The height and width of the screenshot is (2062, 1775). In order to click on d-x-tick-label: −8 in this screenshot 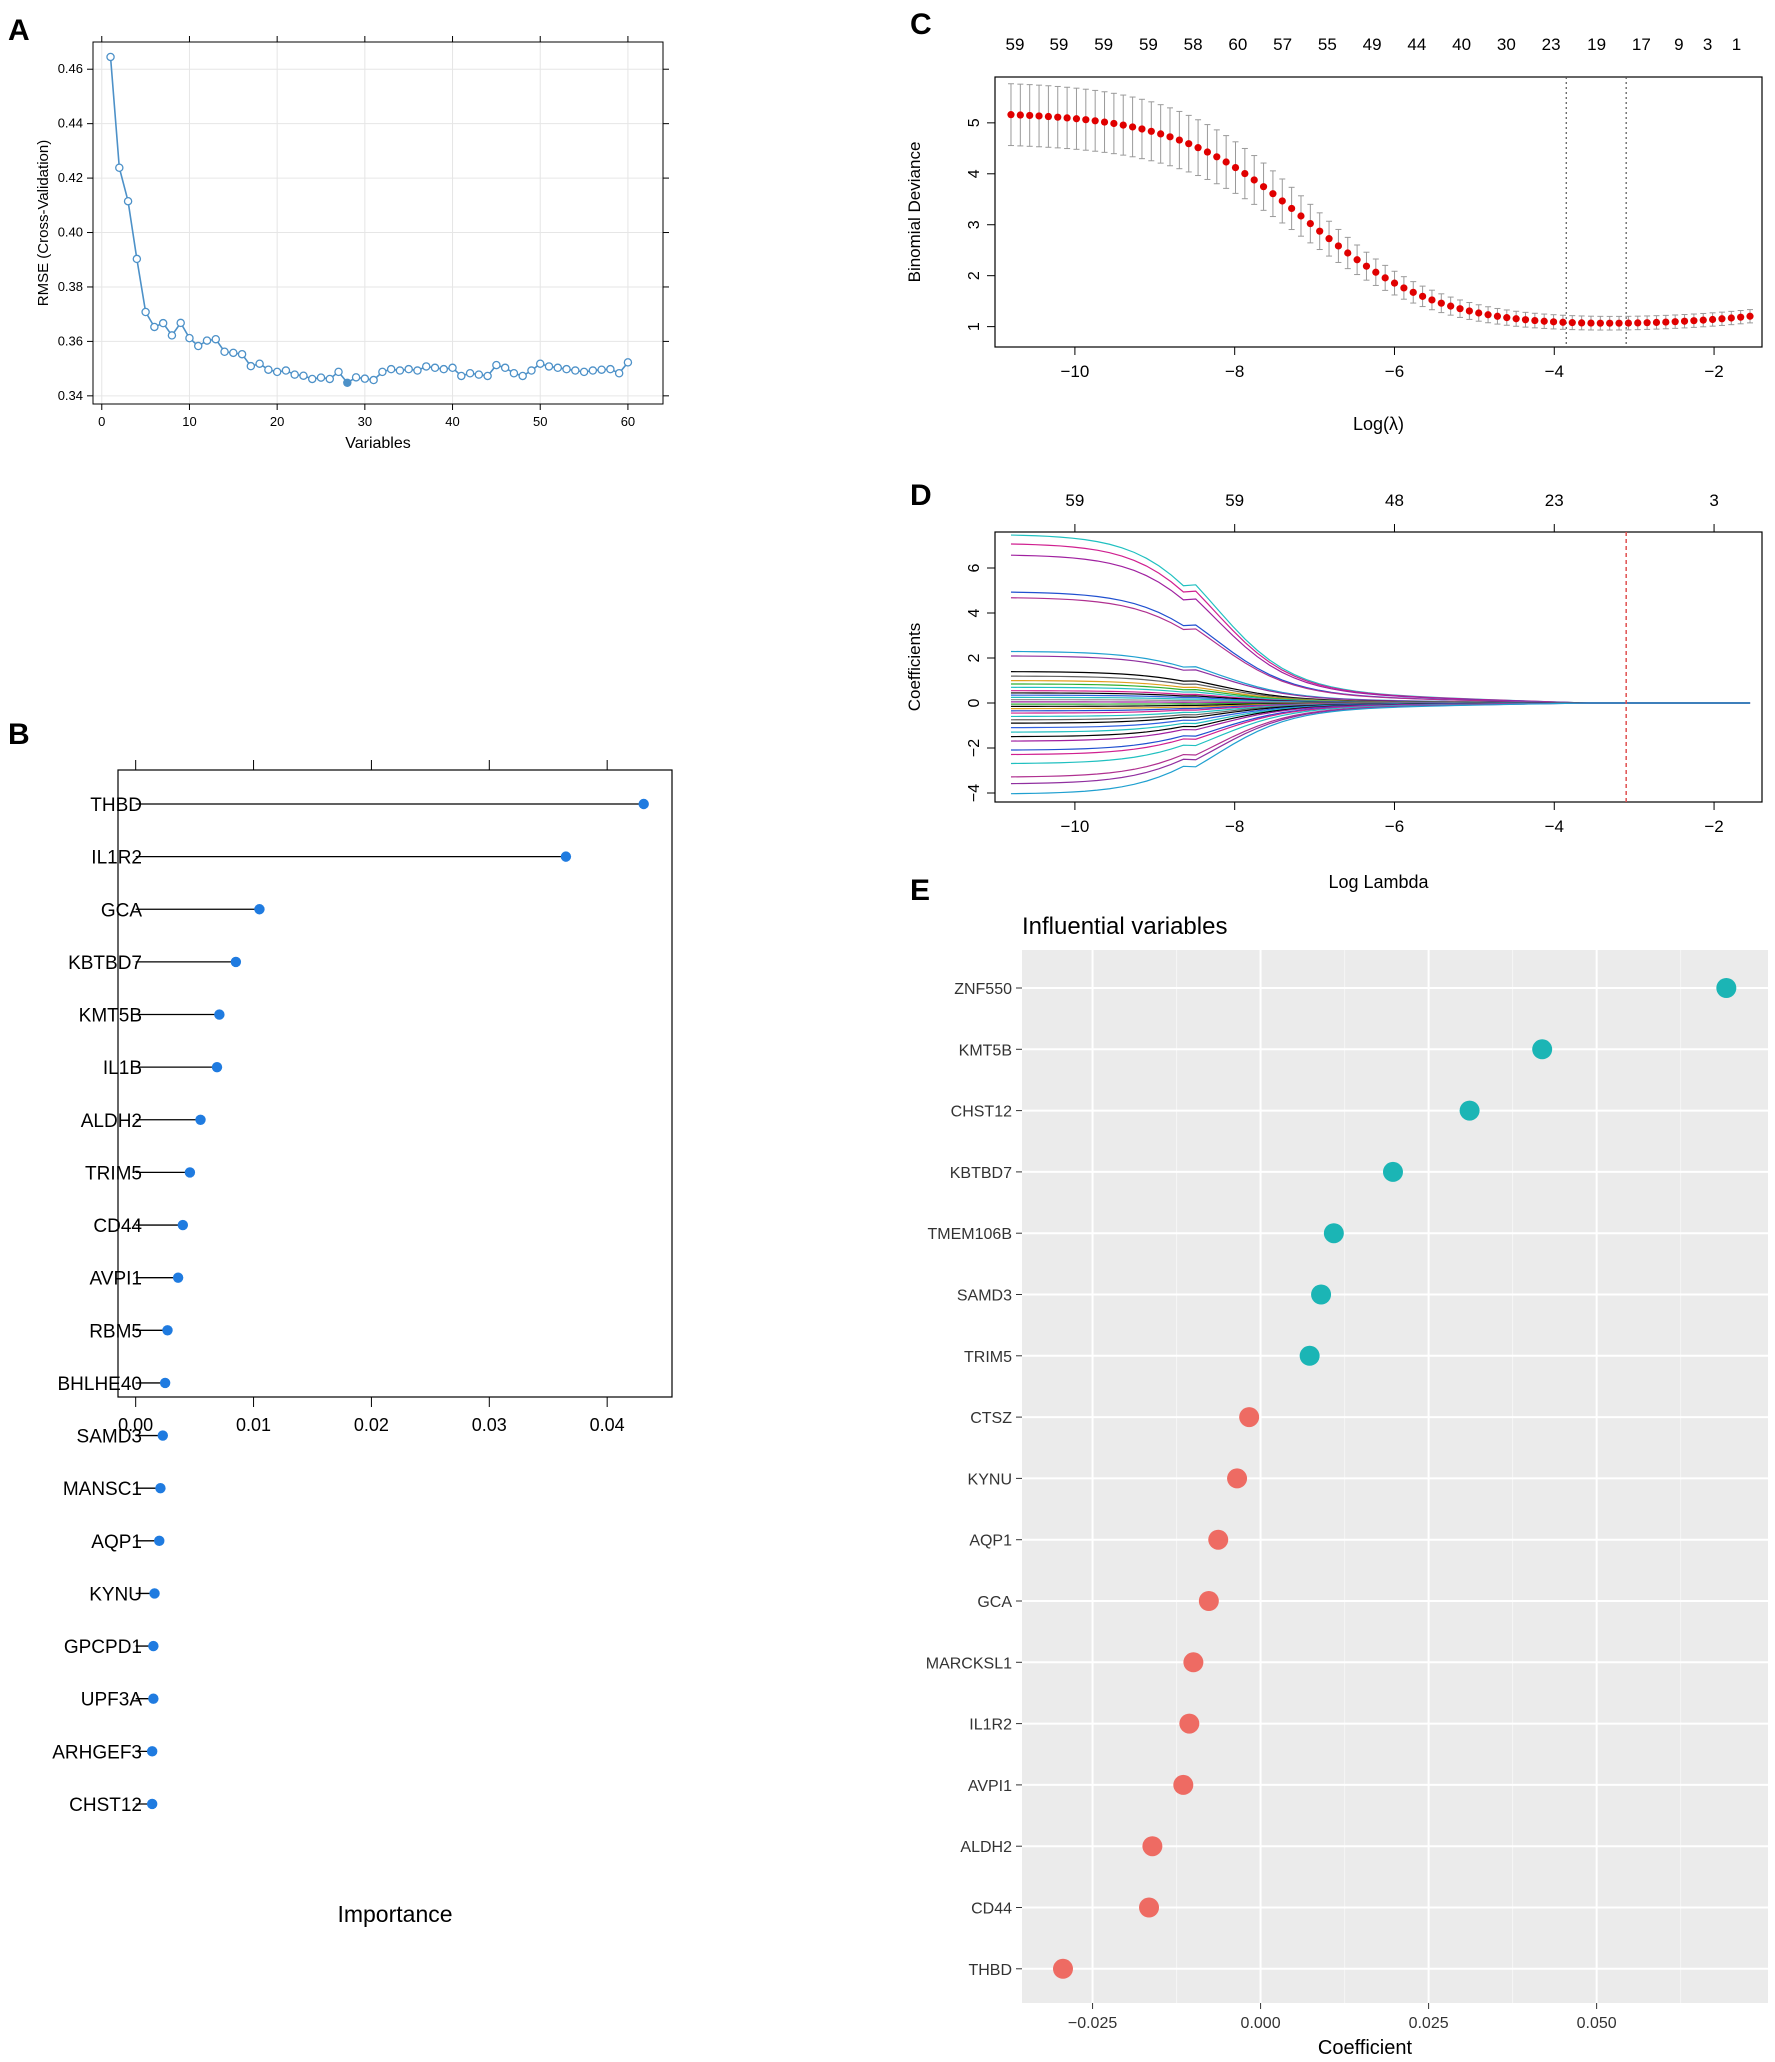, I will do `click(1234, 826)`.